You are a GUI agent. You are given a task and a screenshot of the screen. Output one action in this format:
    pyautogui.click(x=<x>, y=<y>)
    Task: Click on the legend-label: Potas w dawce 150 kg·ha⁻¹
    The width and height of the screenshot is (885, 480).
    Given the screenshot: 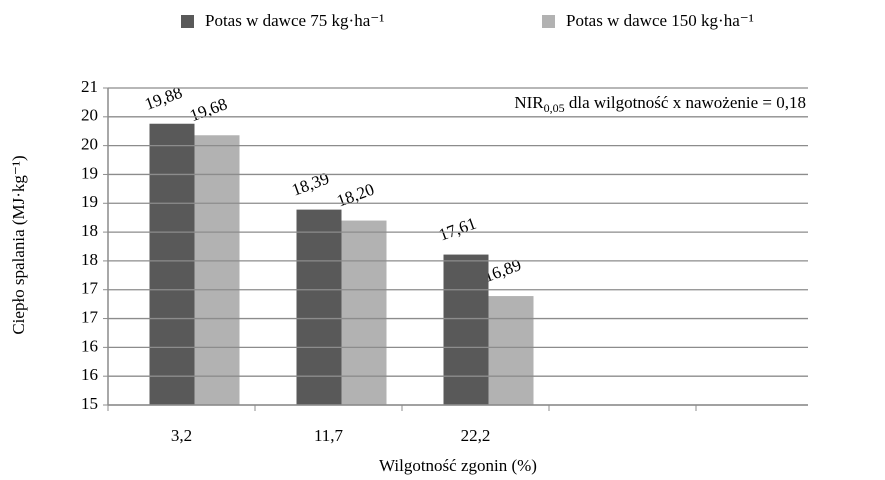 What is the action you would take?
    pyautogui.click(x=660, y=20)
    